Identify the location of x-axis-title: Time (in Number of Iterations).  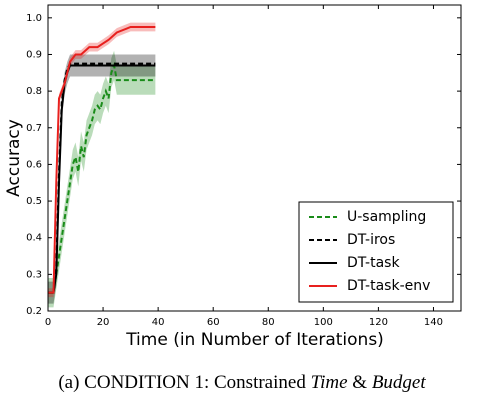
(254, 340).